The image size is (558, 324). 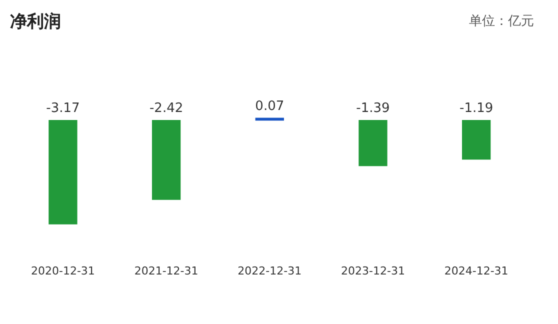 I want to click on data-label: -1.19, so click(x=477, y=108).